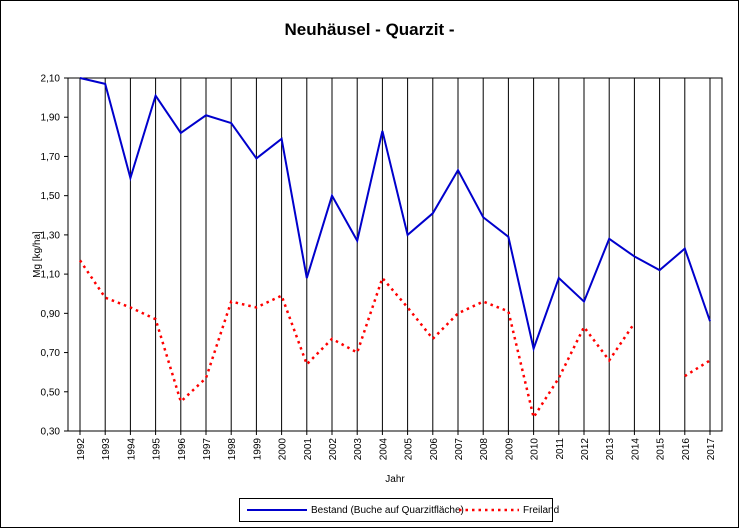 The height and width of the screenshot is (528, 739). Describe the element at coordinates (51, 432) in the screenshot. I see `y-tick-label: 0,30` at that location.